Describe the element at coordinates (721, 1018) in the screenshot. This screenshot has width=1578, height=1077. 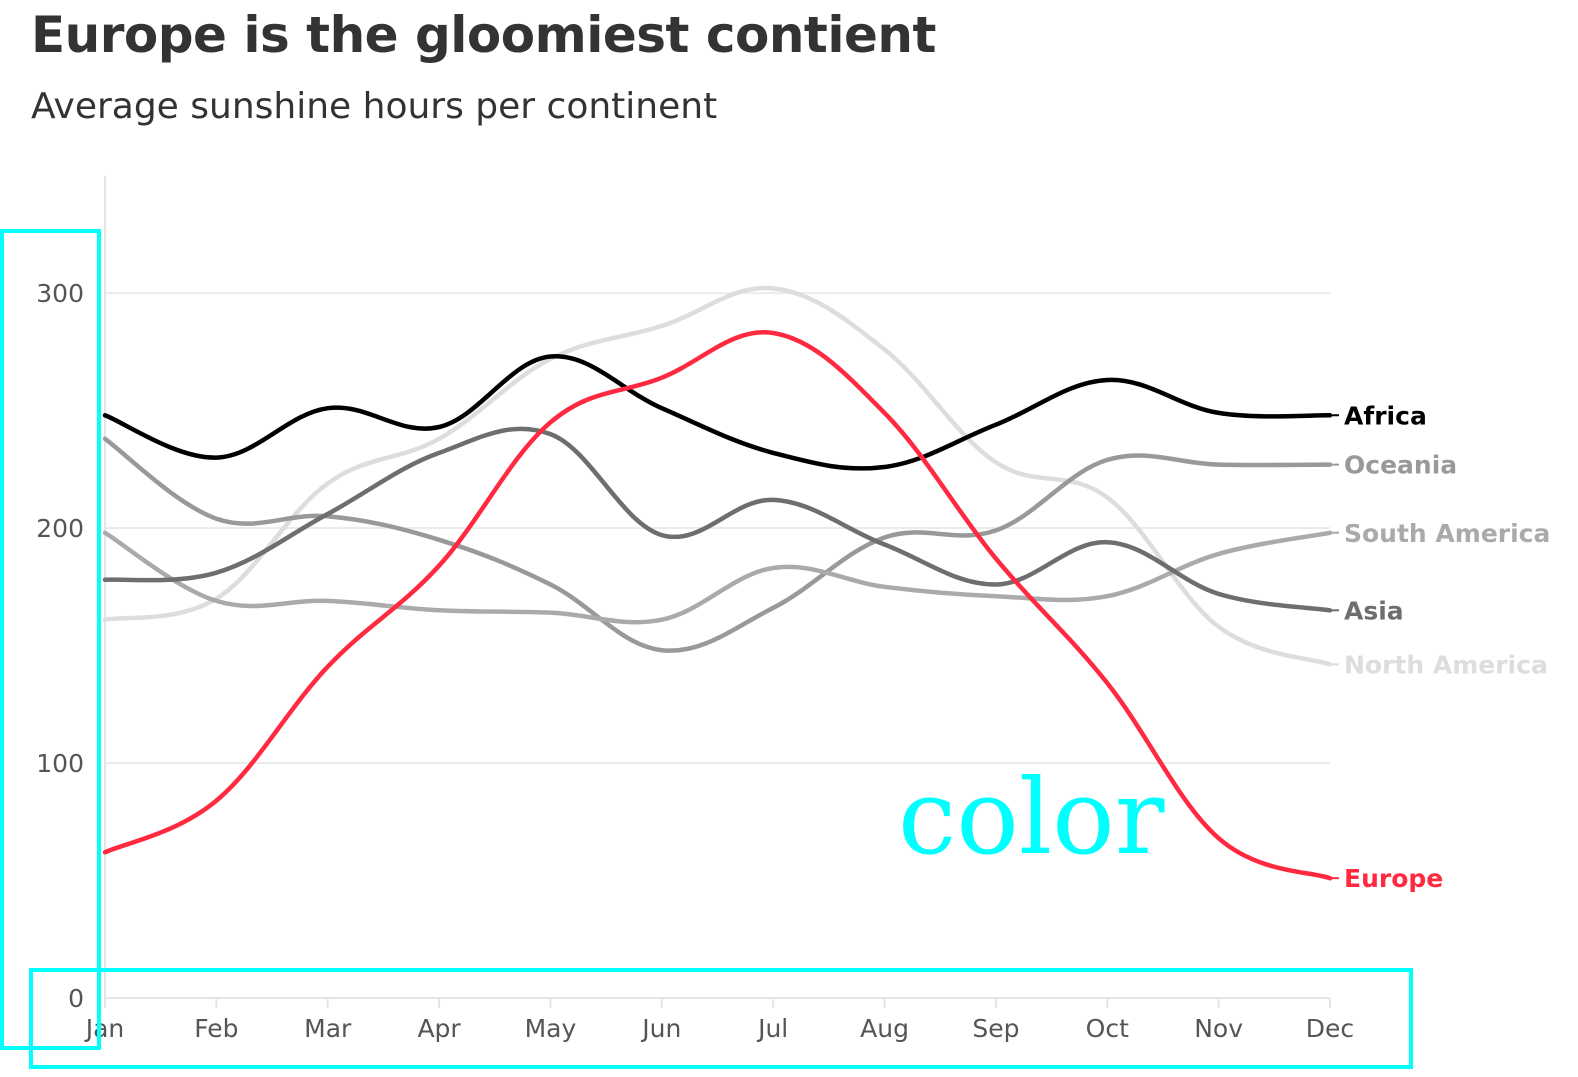
I see `x-axis-highlight-box` at that location.